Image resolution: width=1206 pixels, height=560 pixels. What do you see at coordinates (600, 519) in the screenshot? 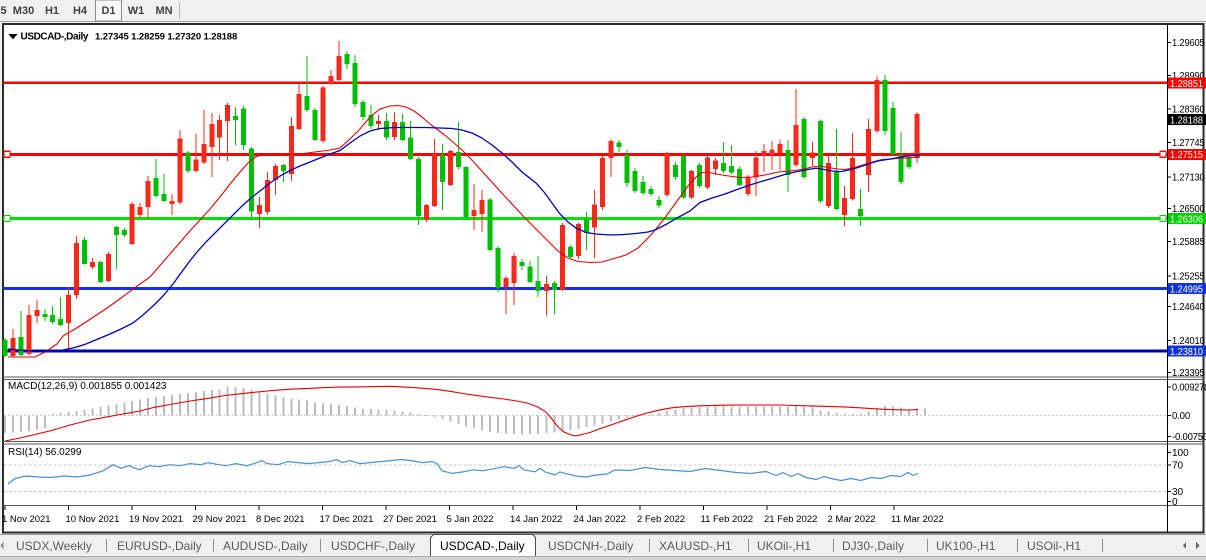
I see `svg-text: 24 Jan 2022` at bounding box center [600, 519].